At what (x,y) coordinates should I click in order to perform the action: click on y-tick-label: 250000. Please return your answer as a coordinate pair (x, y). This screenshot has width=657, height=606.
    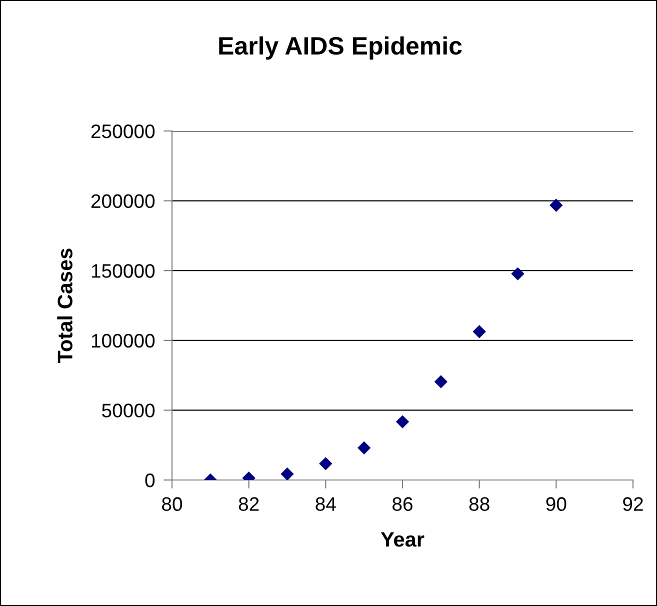
    Looking at the image, I should click on (123, 131).